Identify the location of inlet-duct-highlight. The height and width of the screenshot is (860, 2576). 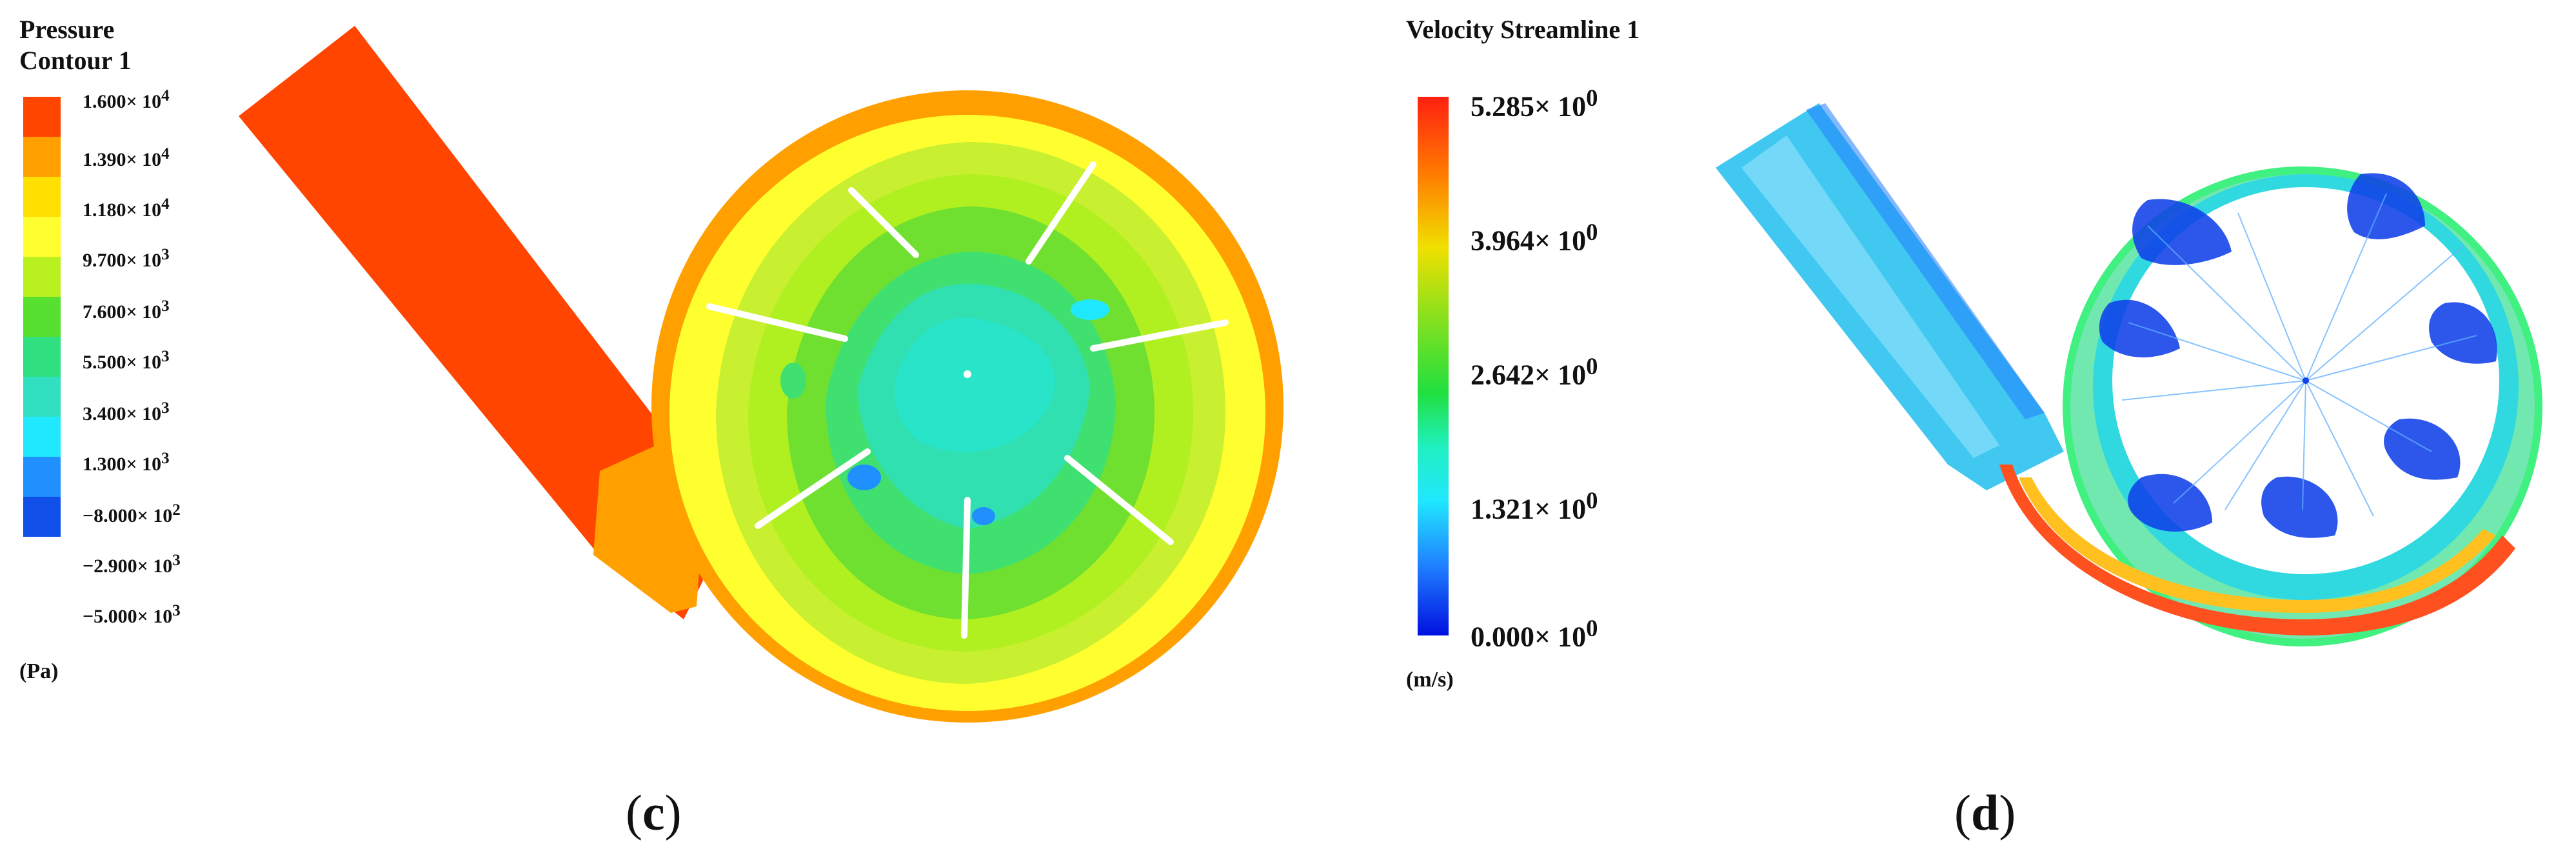
(1870, 296).